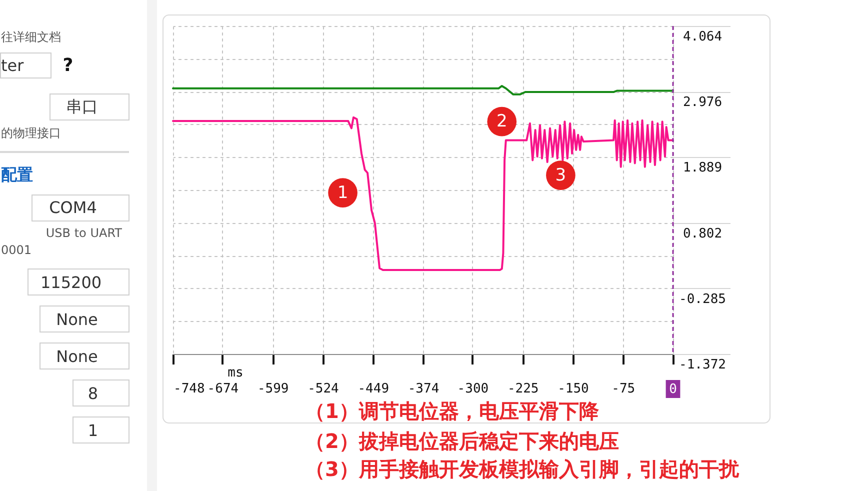 This screenshot has height=491, width=868. What do you see at coordinates (673, 389) in the screenshot?
I see `ref-line-label: 0` at bounding box center [673, 389].